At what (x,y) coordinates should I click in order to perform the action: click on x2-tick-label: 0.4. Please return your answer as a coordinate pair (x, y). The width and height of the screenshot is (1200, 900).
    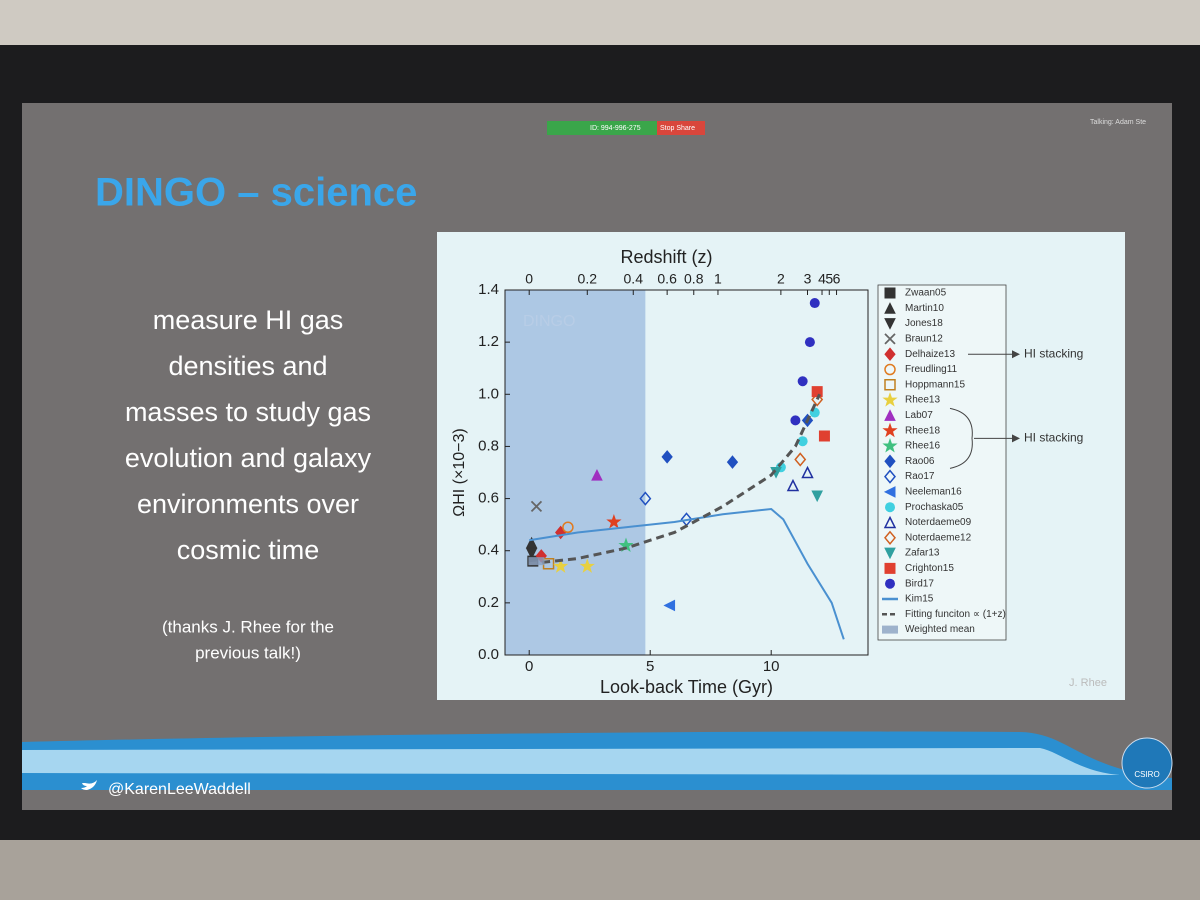
    Looking at the image, I should click on (634, 279).